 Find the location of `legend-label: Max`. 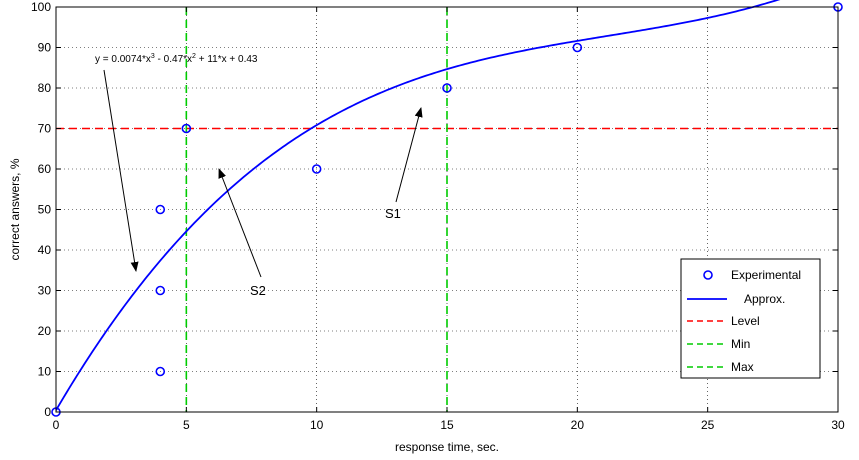

legend-label: Max is located at coordinates (742, 367).